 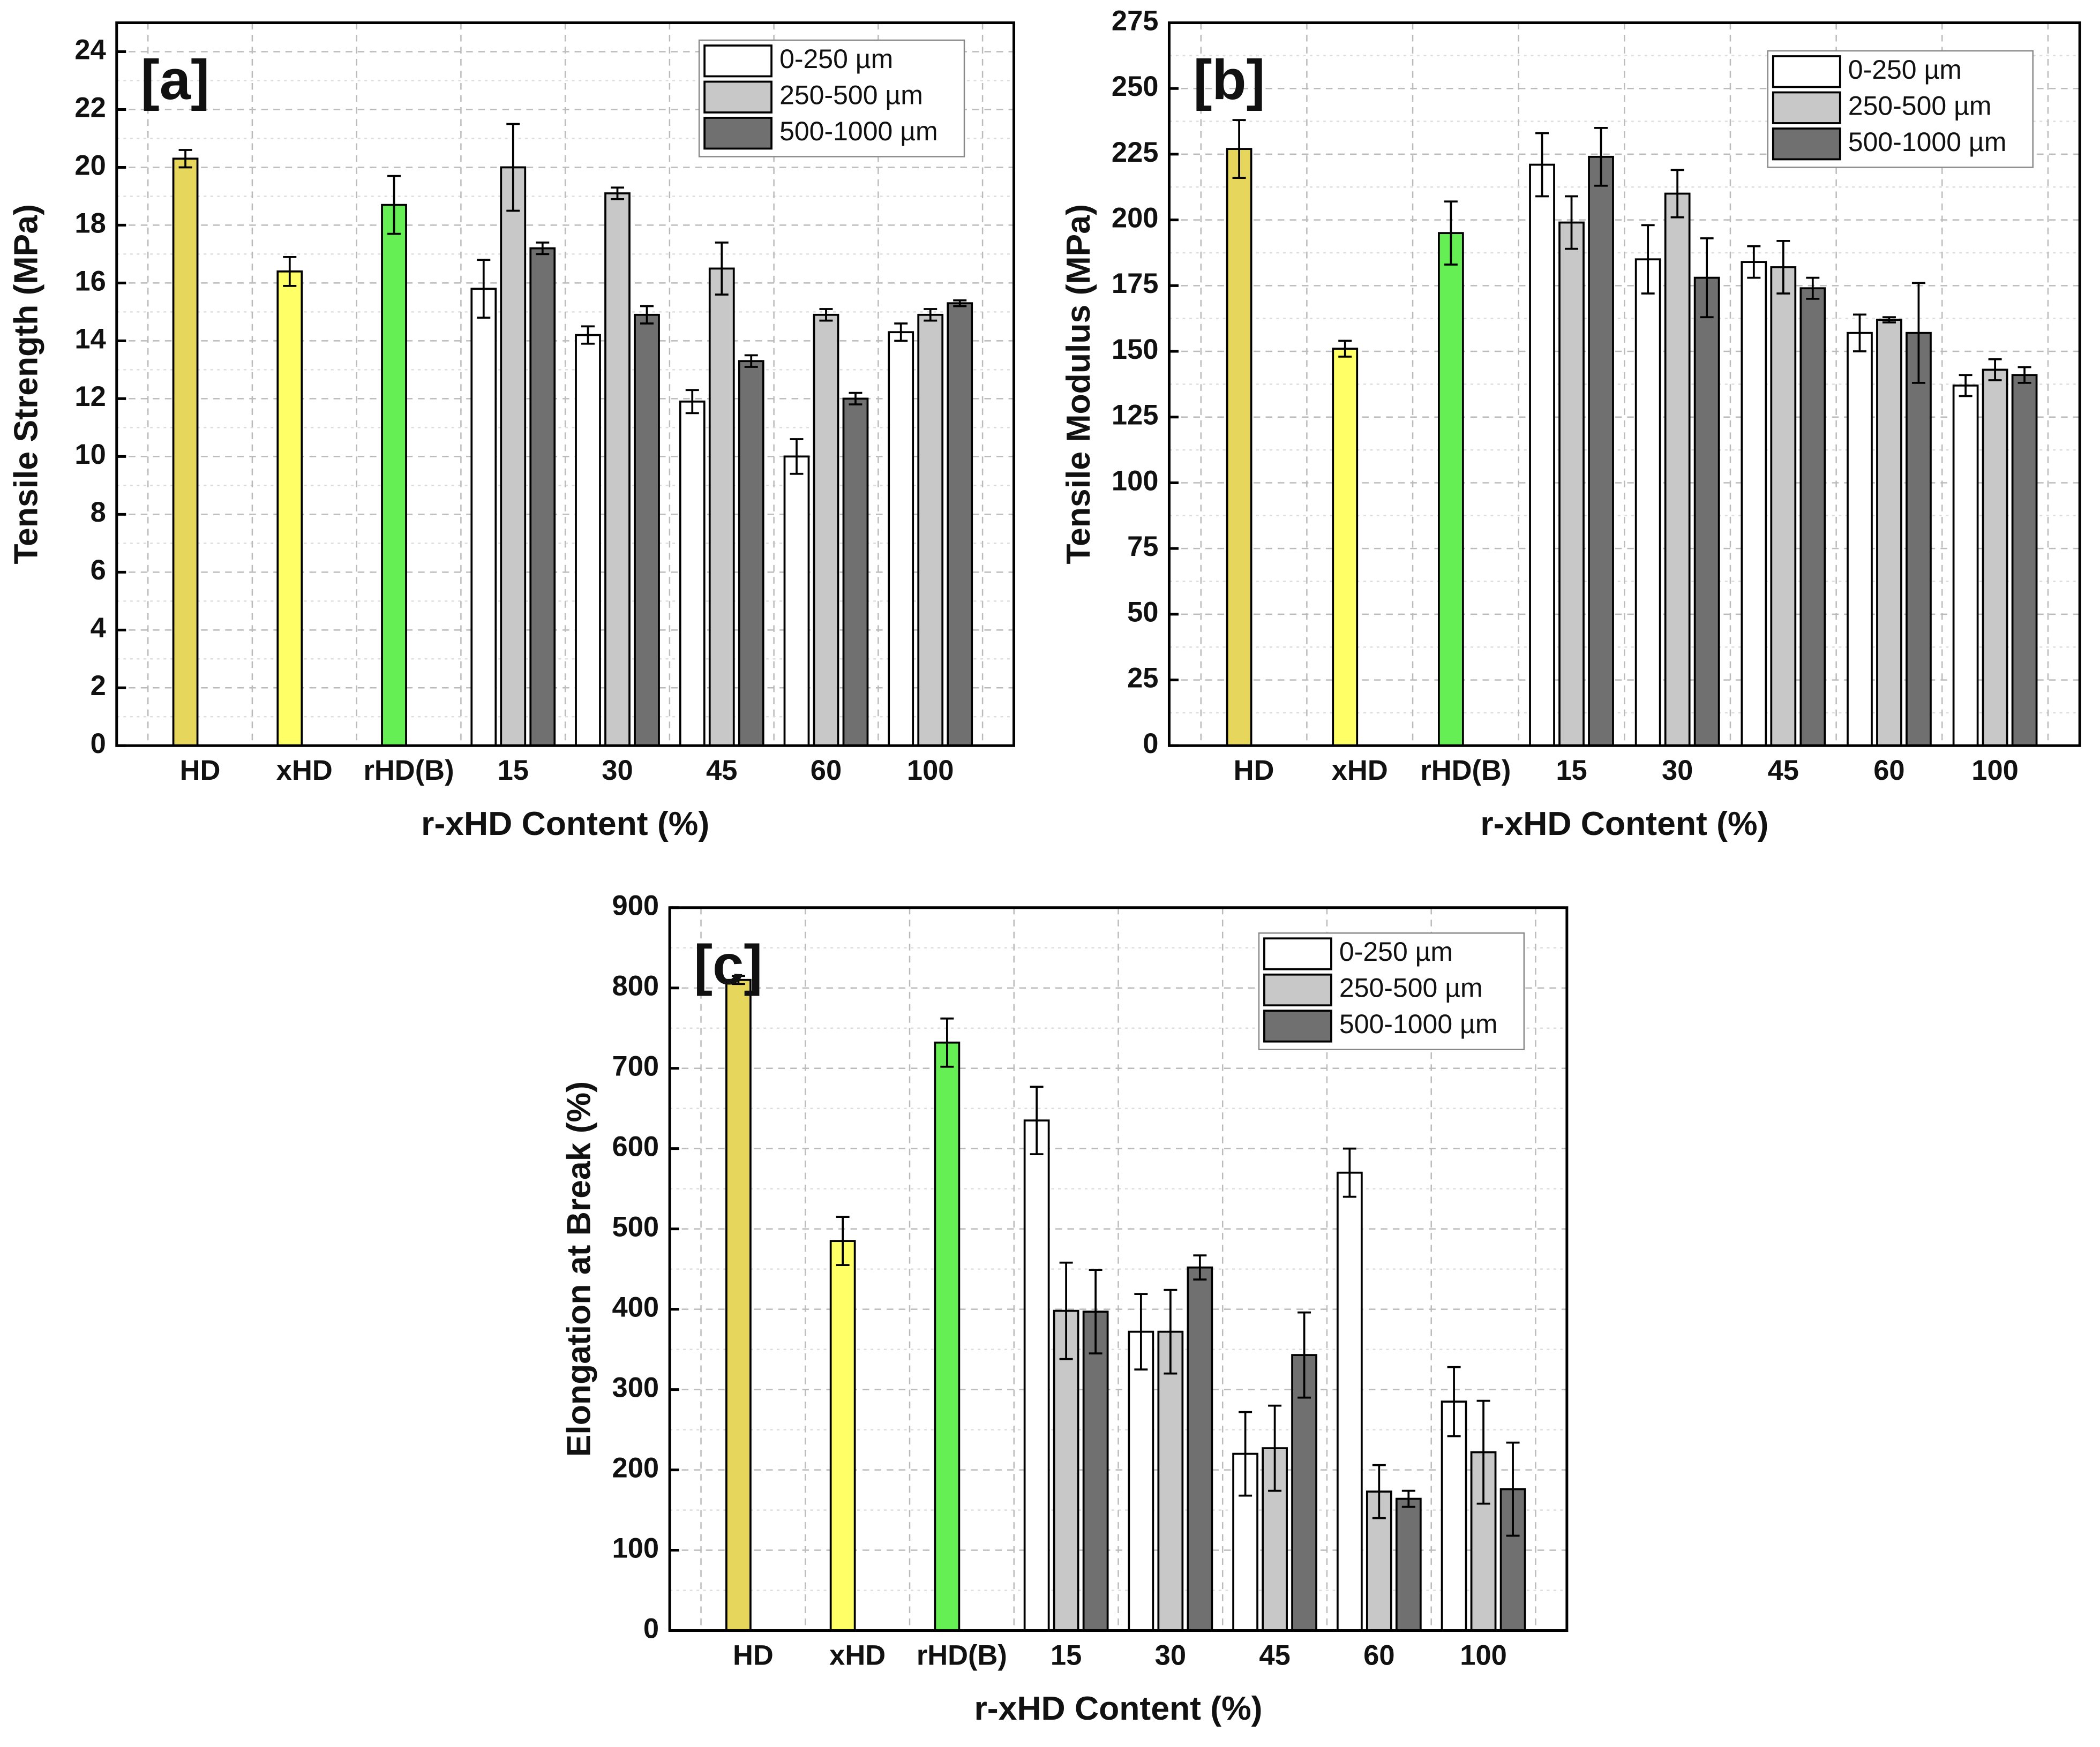 I want to click on y-tick-label: 12, so click(x=90, y=396).